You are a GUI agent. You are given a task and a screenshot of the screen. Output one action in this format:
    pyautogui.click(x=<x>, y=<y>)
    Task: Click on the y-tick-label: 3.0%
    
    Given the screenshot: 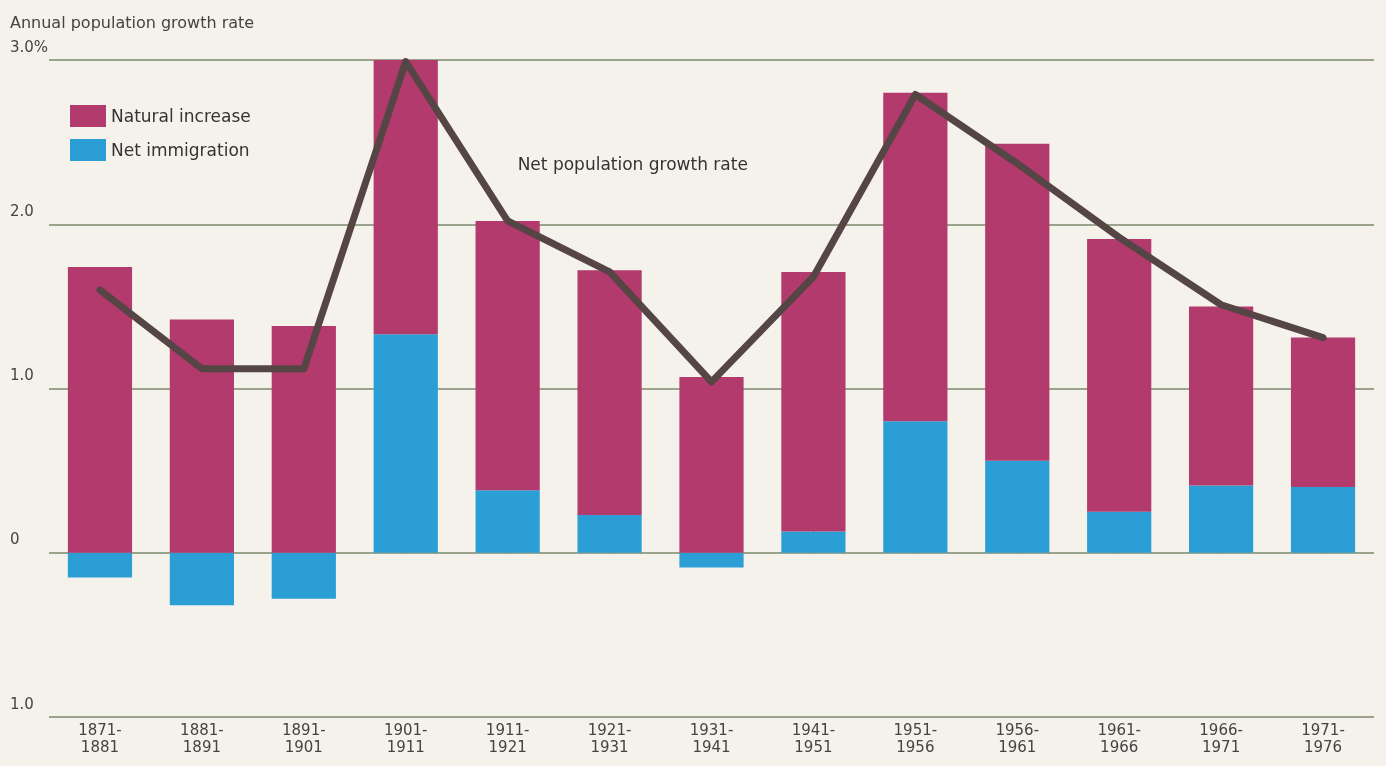 What is the action you would take?
    pyautogui.click(x=29, y=46)
    